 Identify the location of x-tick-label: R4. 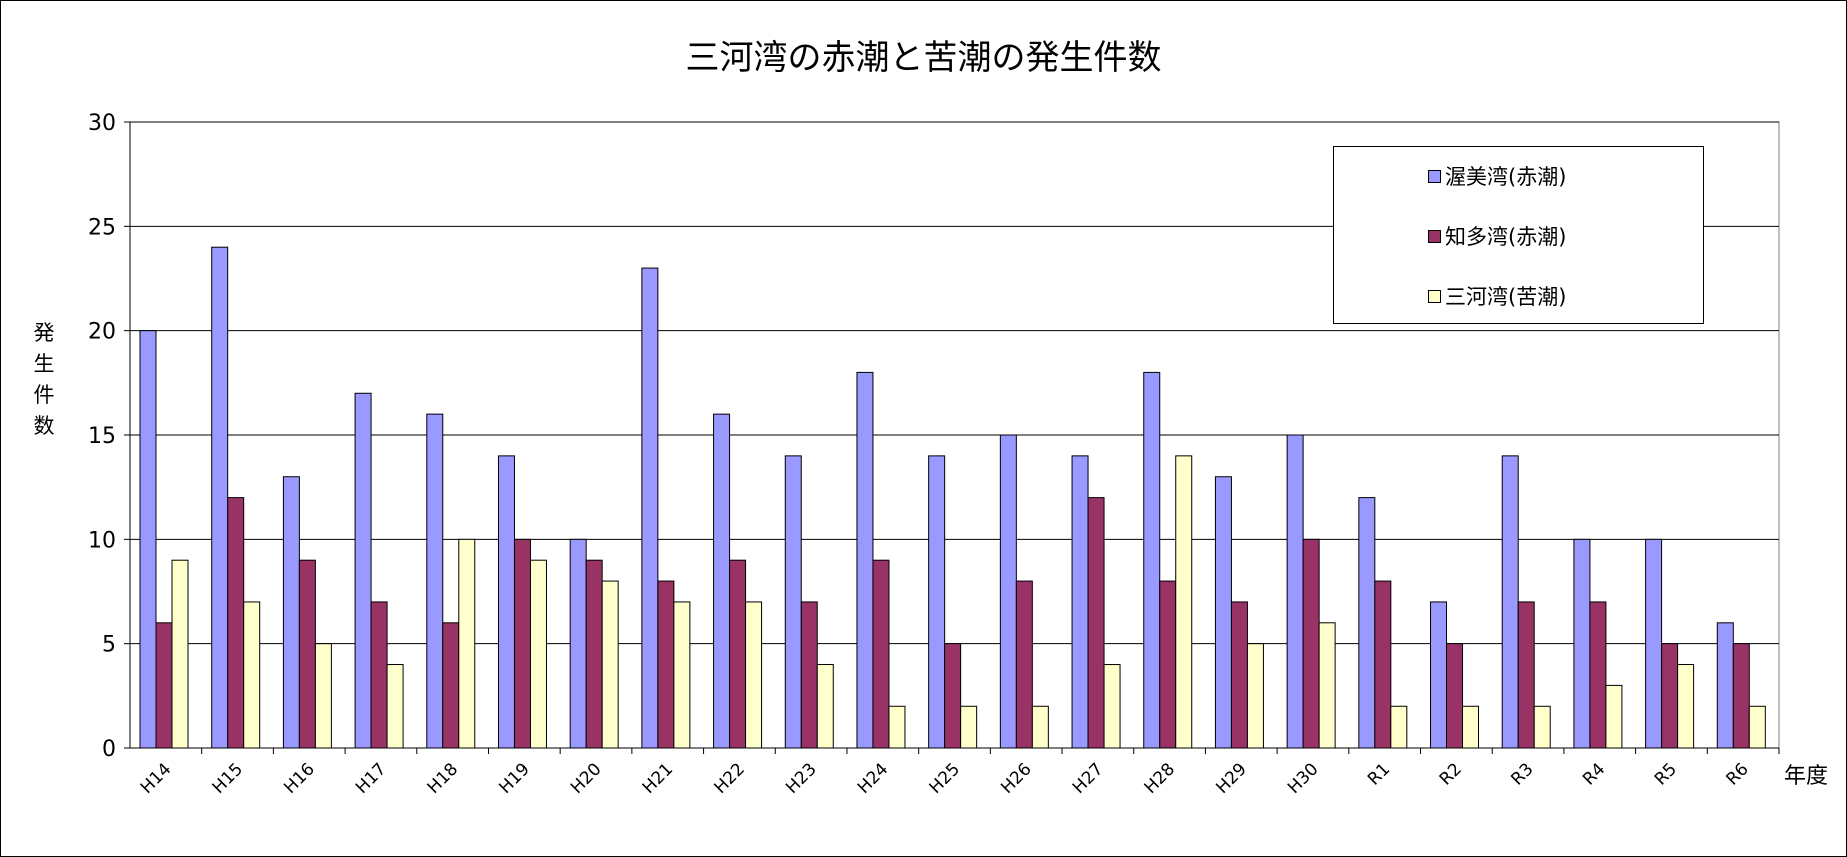
(1594, 774).